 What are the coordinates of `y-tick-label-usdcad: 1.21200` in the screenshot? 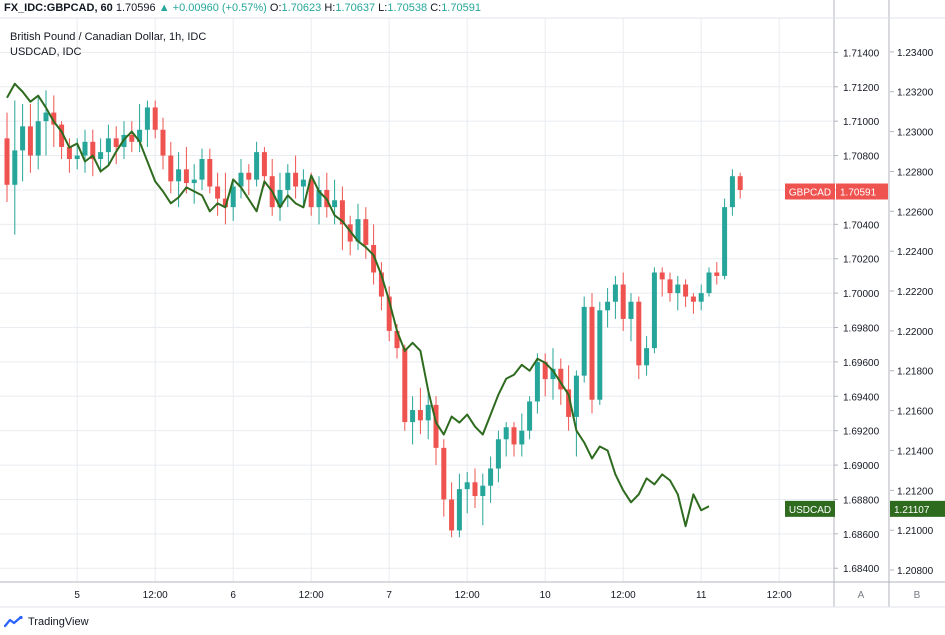 It's located at (915, 491).